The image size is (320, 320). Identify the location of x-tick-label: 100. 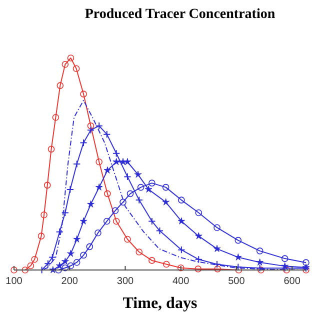
(14, 281).